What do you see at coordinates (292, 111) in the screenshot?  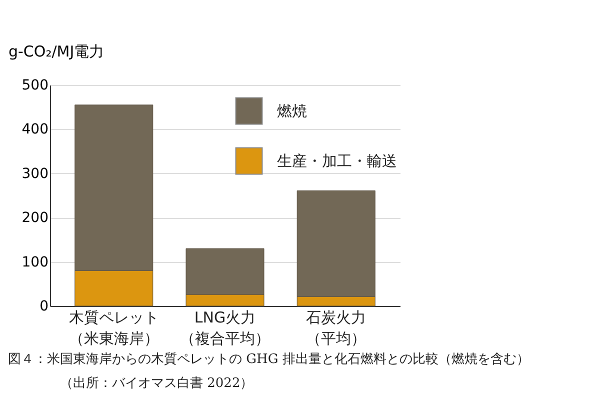 I see `legend-label: 燃焼` at bounding box center [292, 111].